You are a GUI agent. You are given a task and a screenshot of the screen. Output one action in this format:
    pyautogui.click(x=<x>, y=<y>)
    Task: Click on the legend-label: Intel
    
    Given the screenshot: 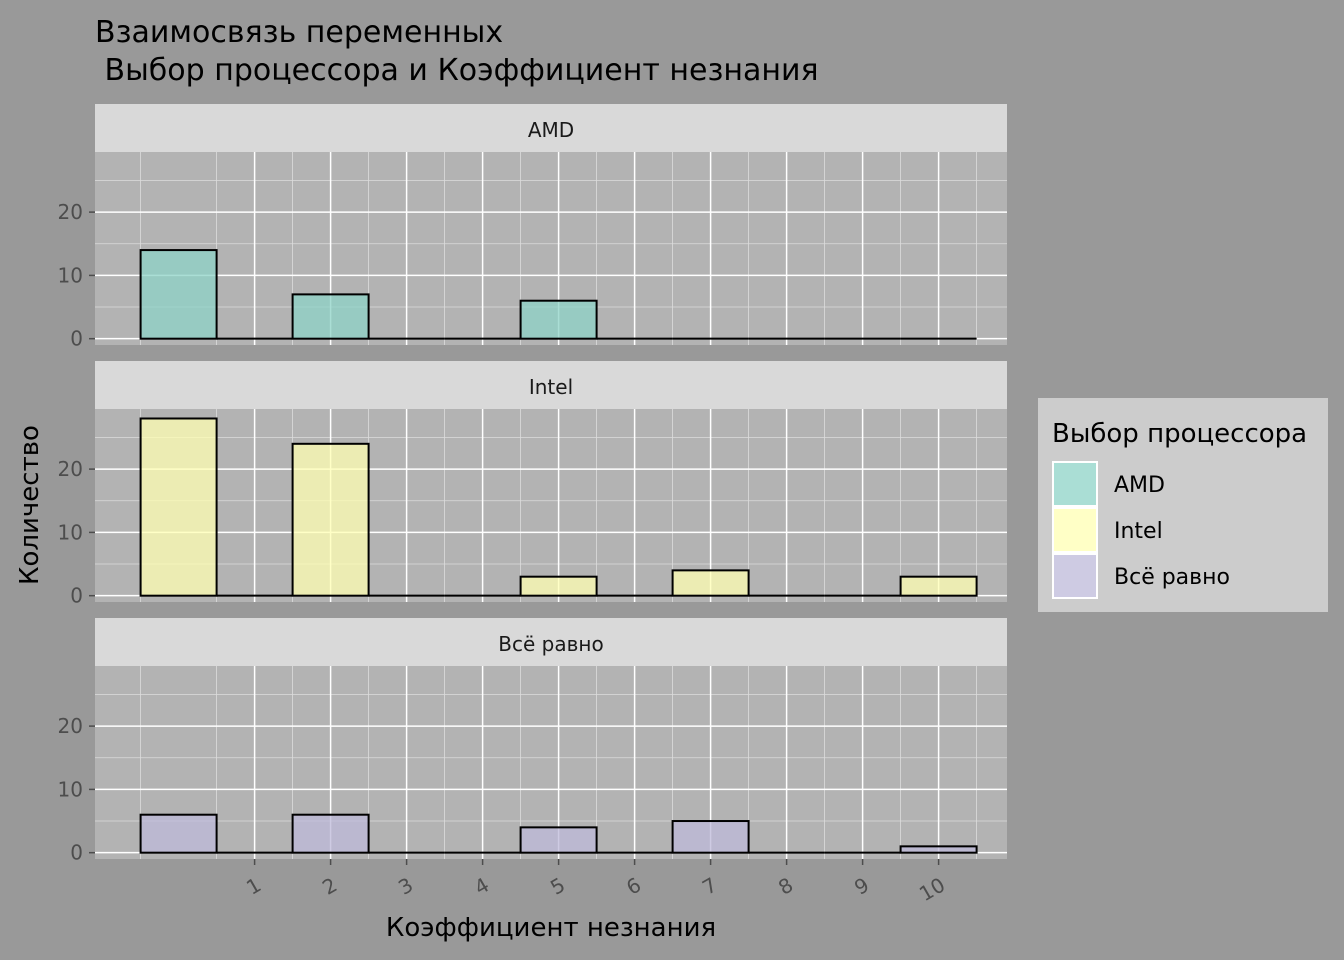 What is the action you would take?
    pyautogui.click(x=1138, y=531)
    